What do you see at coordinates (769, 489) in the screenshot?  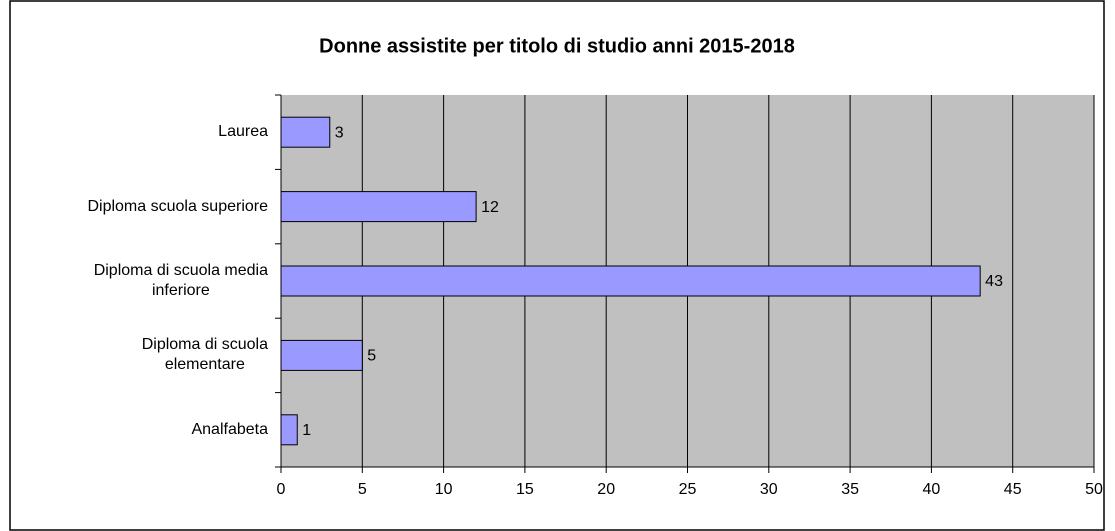 I see `x-tick-label: 30` at bounding box center [769, 489].